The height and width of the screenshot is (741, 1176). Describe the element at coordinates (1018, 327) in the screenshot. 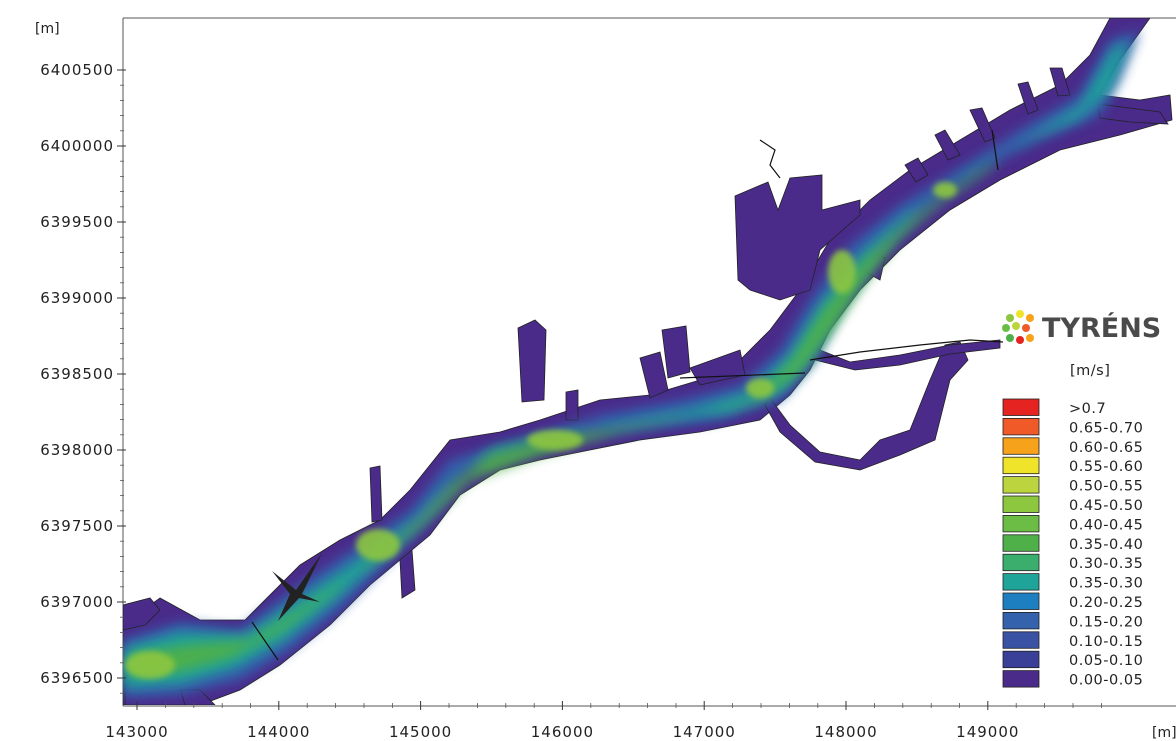

I see `tyrens-logo-icon` at that location.